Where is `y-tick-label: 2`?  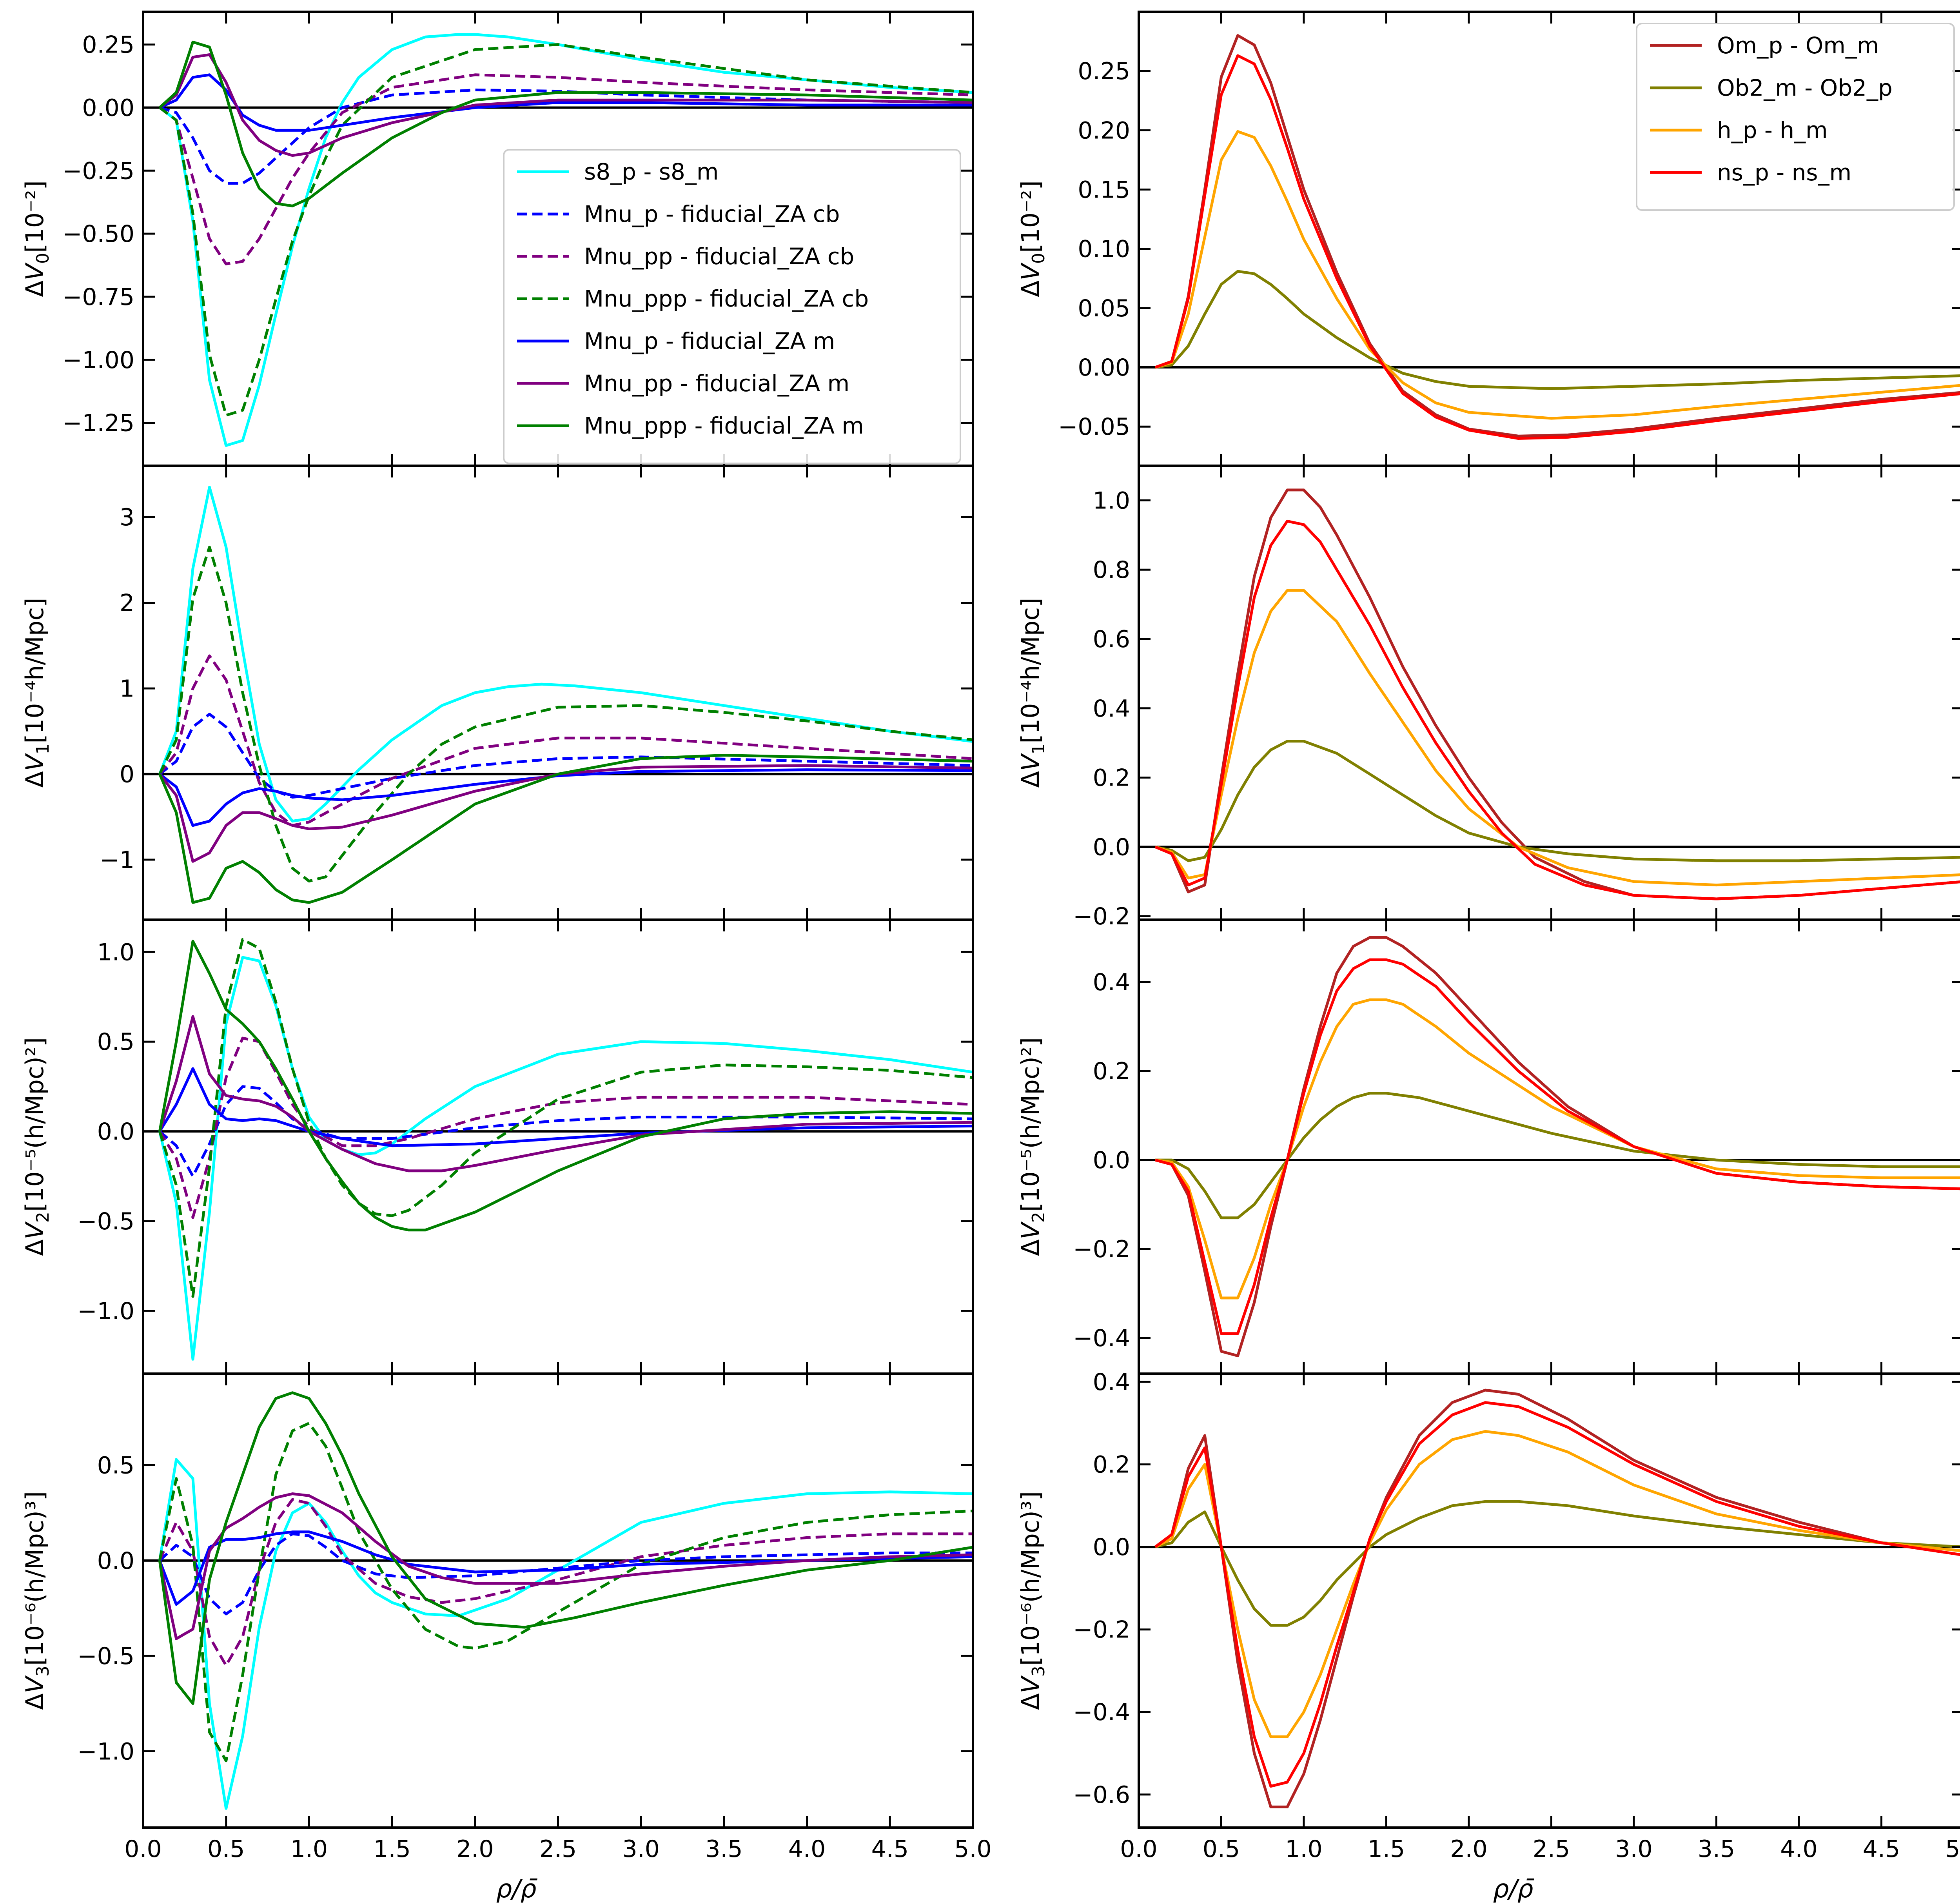
y-tick-label: 2 is located at coordinates (127, 603).